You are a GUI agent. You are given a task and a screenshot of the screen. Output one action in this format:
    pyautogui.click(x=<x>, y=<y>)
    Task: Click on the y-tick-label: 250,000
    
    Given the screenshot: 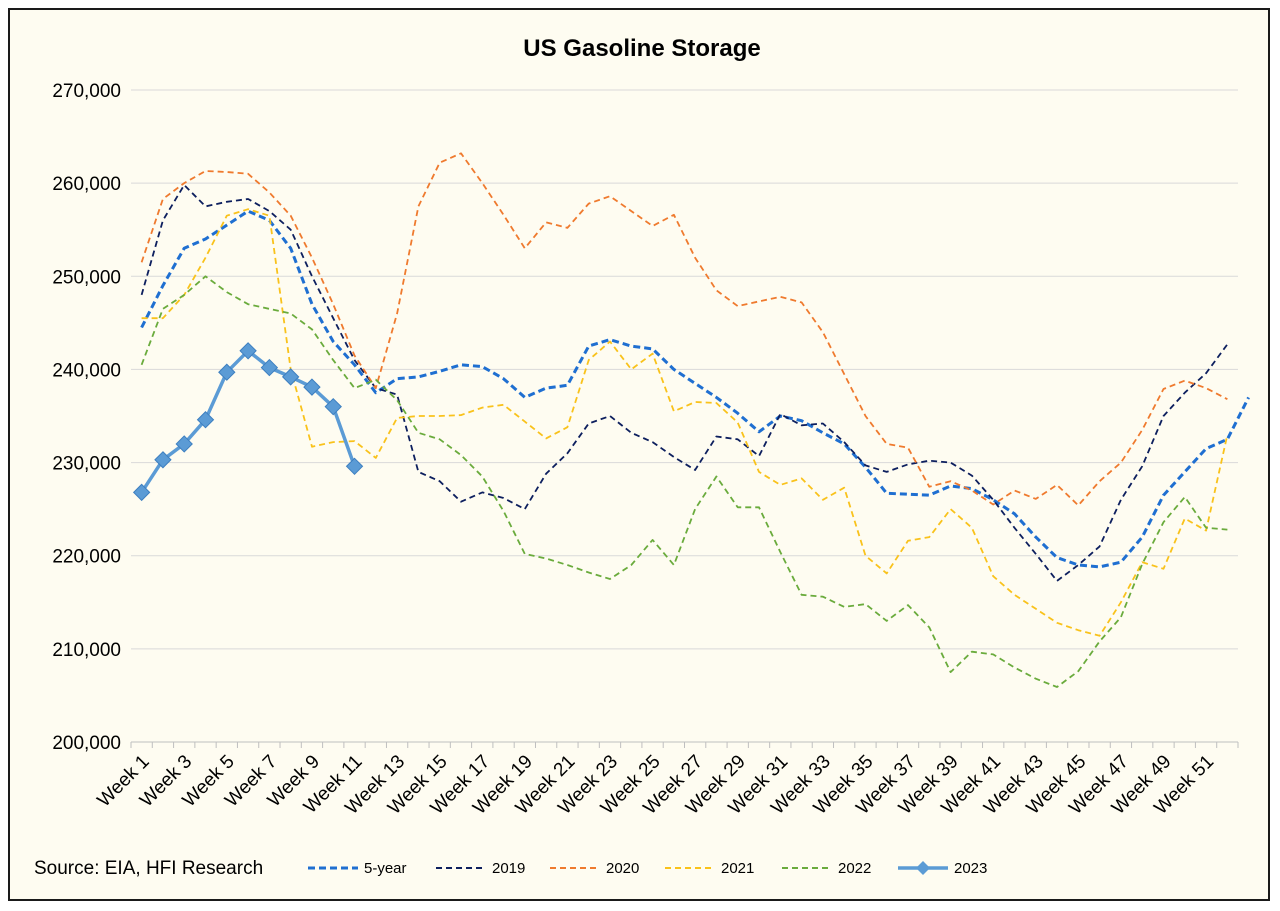 What is the action you would take?
    pyautogui.click(x=86, y=277)
    